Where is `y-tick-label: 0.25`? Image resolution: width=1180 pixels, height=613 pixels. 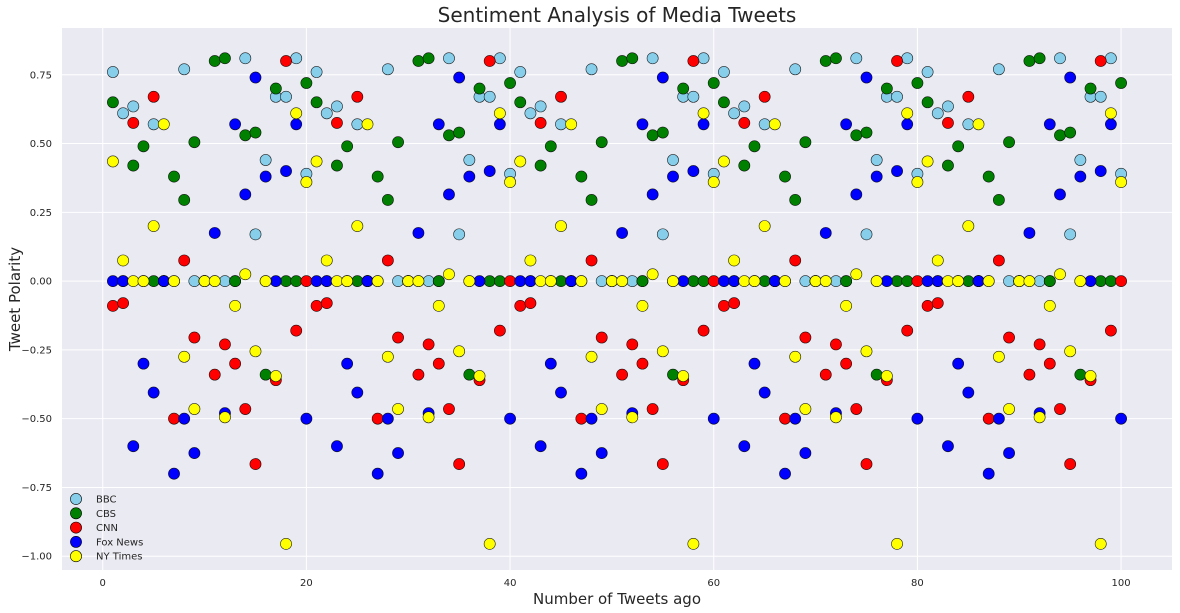 y-tick-label: 0.25 is located at coordinates (41, 213).